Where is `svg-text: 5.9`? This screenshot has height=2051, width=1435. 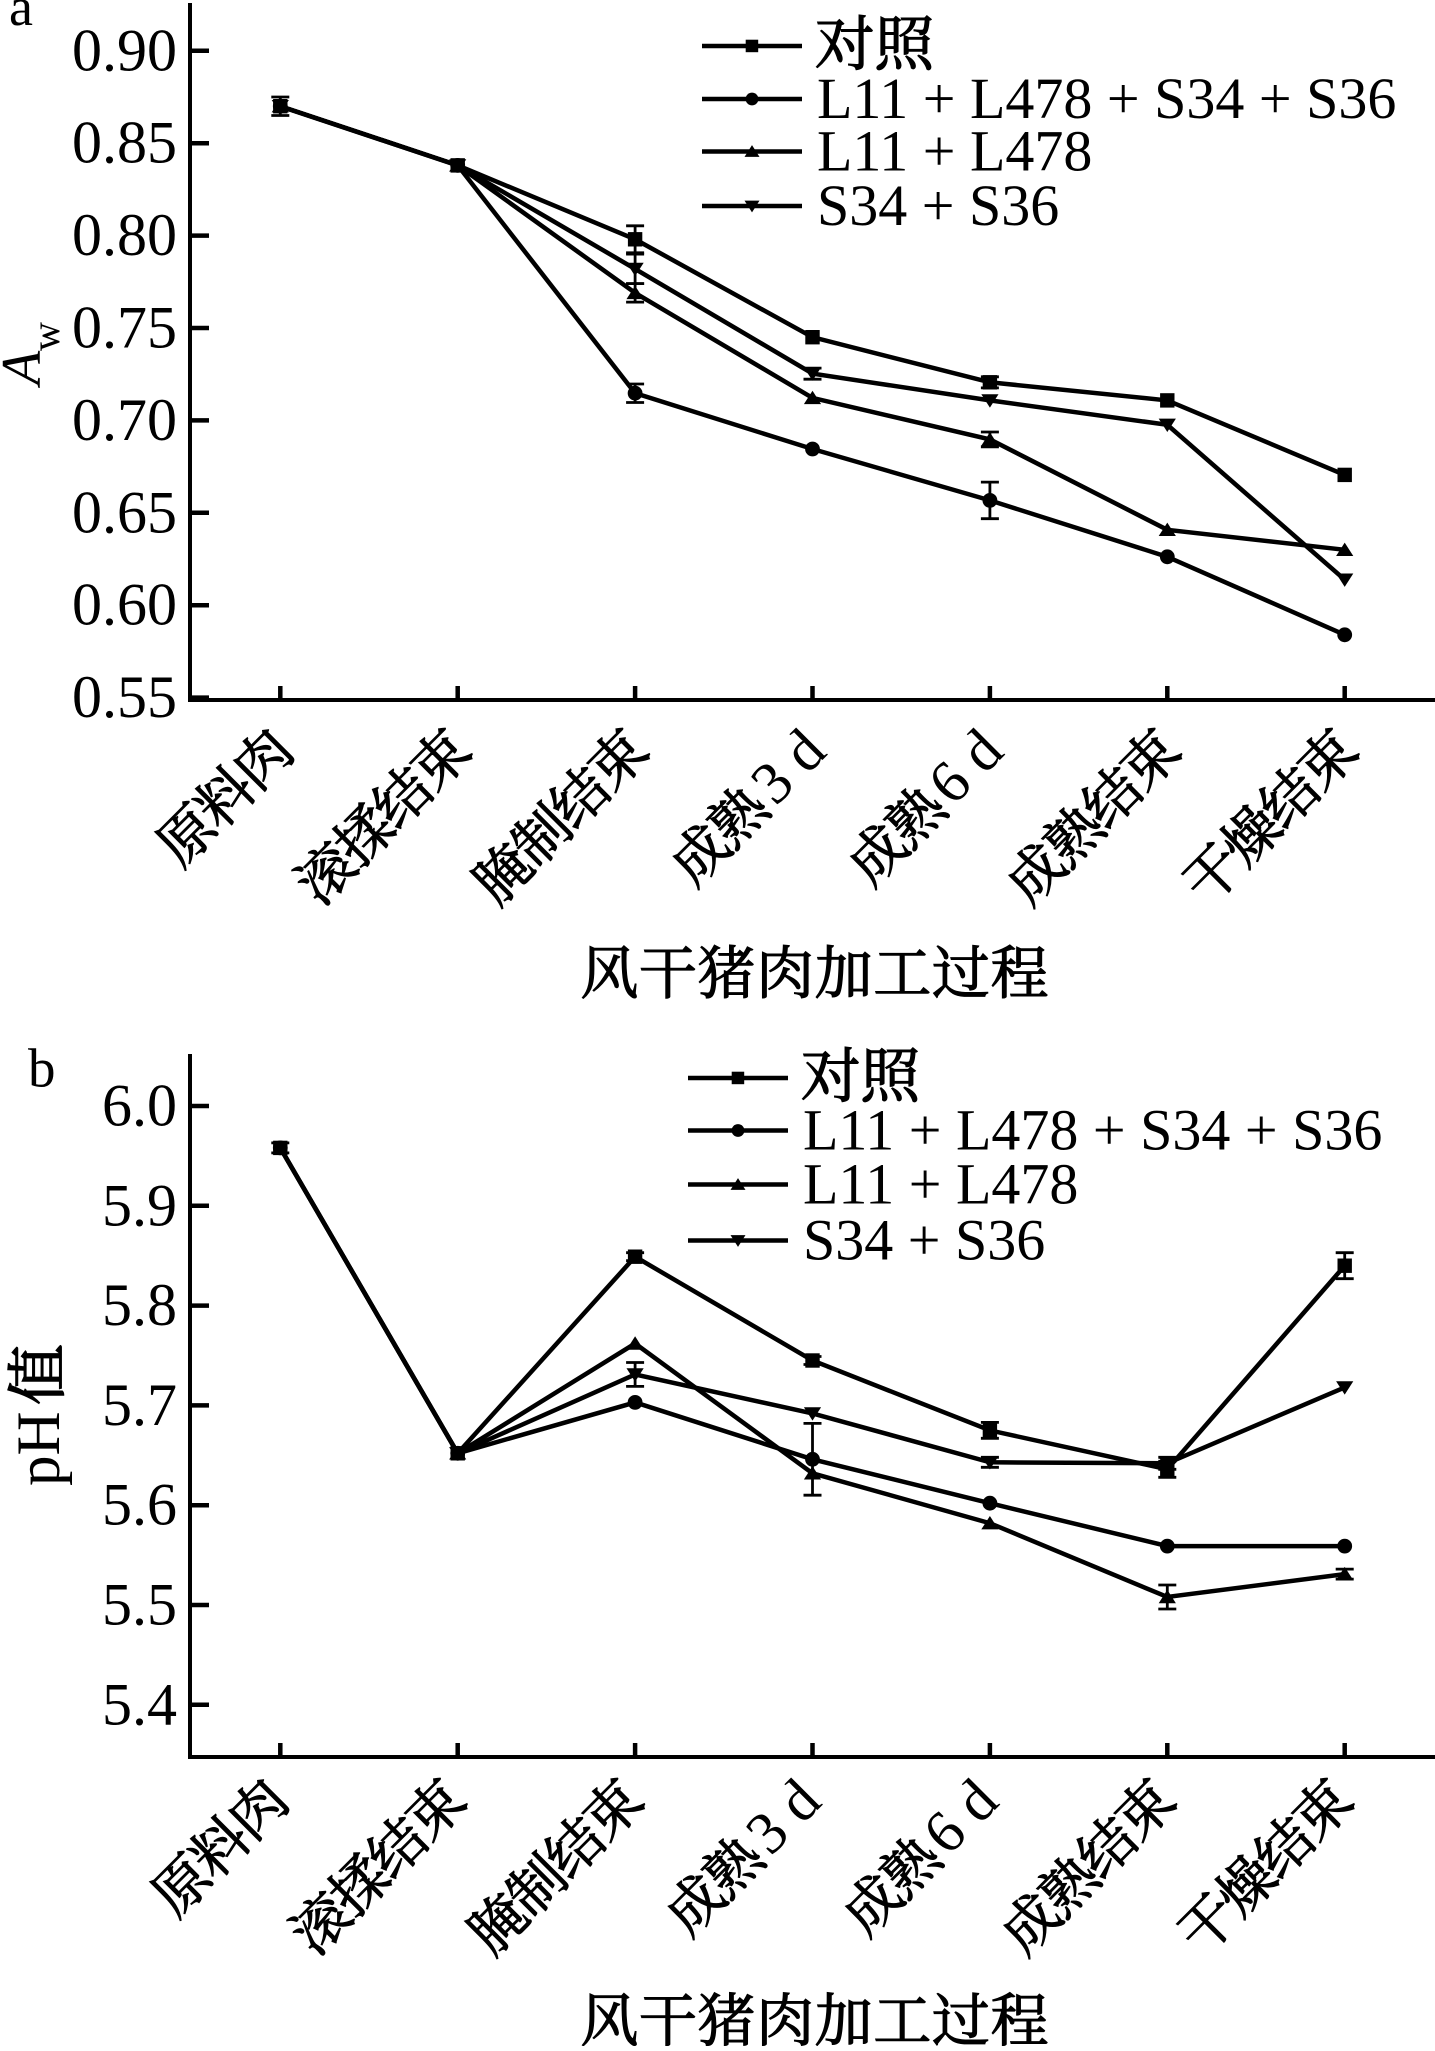
svg-text: 5.9 is located at coordinates (139, 1205).